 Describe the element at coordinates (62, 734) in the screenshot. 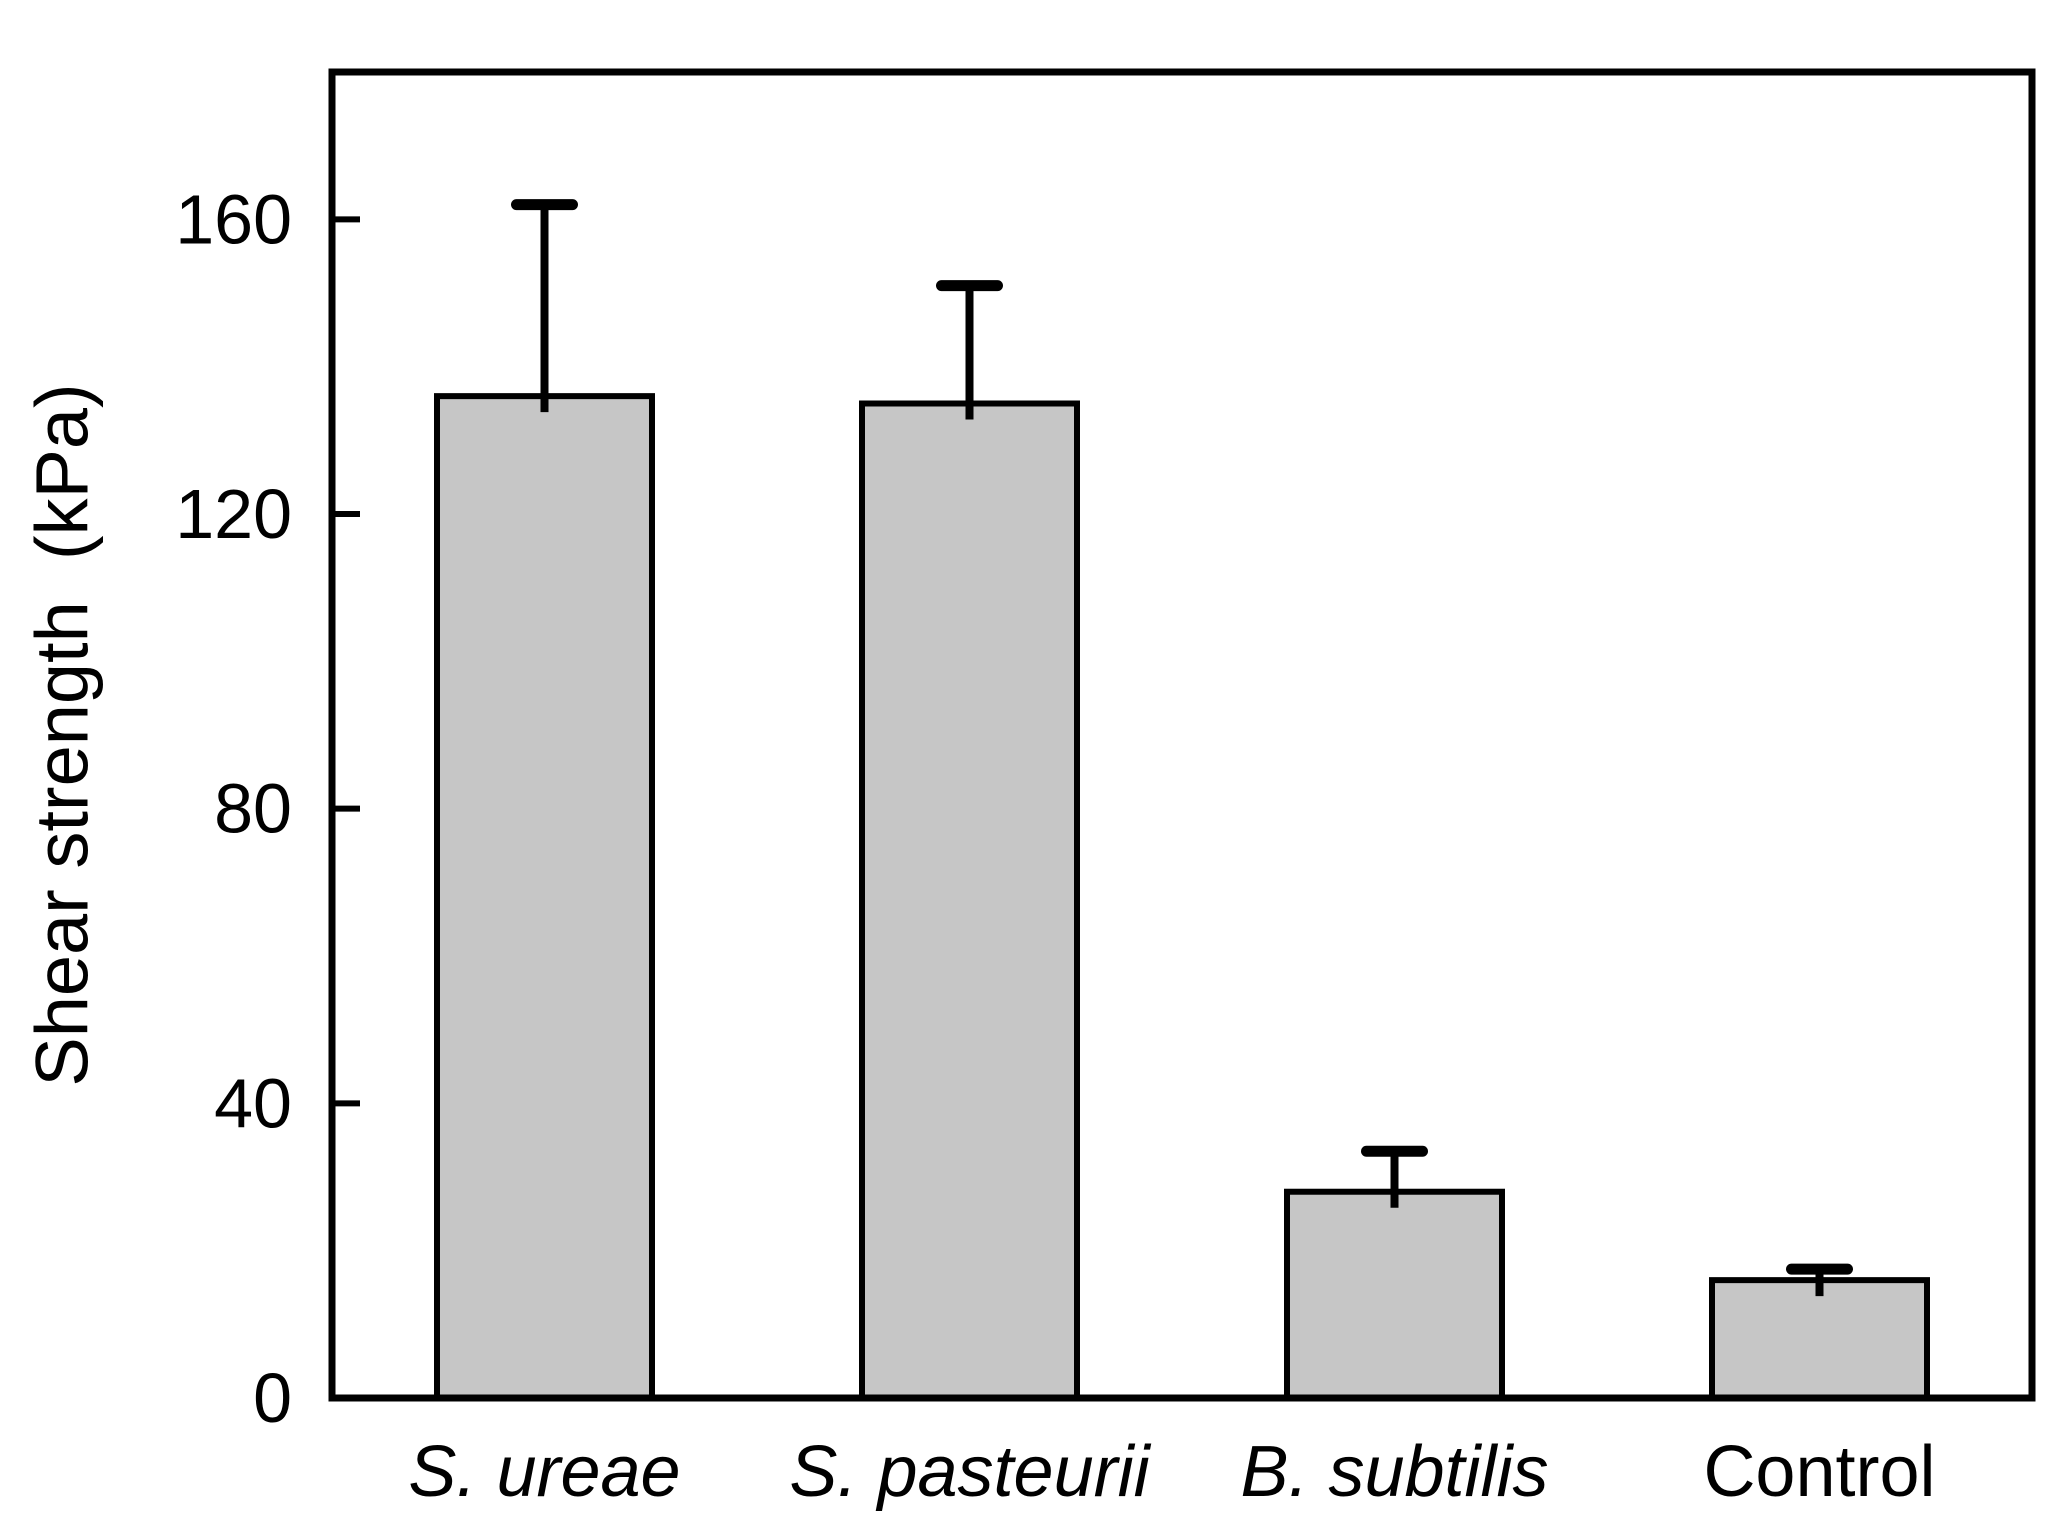

I see `y-axis-title: Shear strength (kPa)` at that location.